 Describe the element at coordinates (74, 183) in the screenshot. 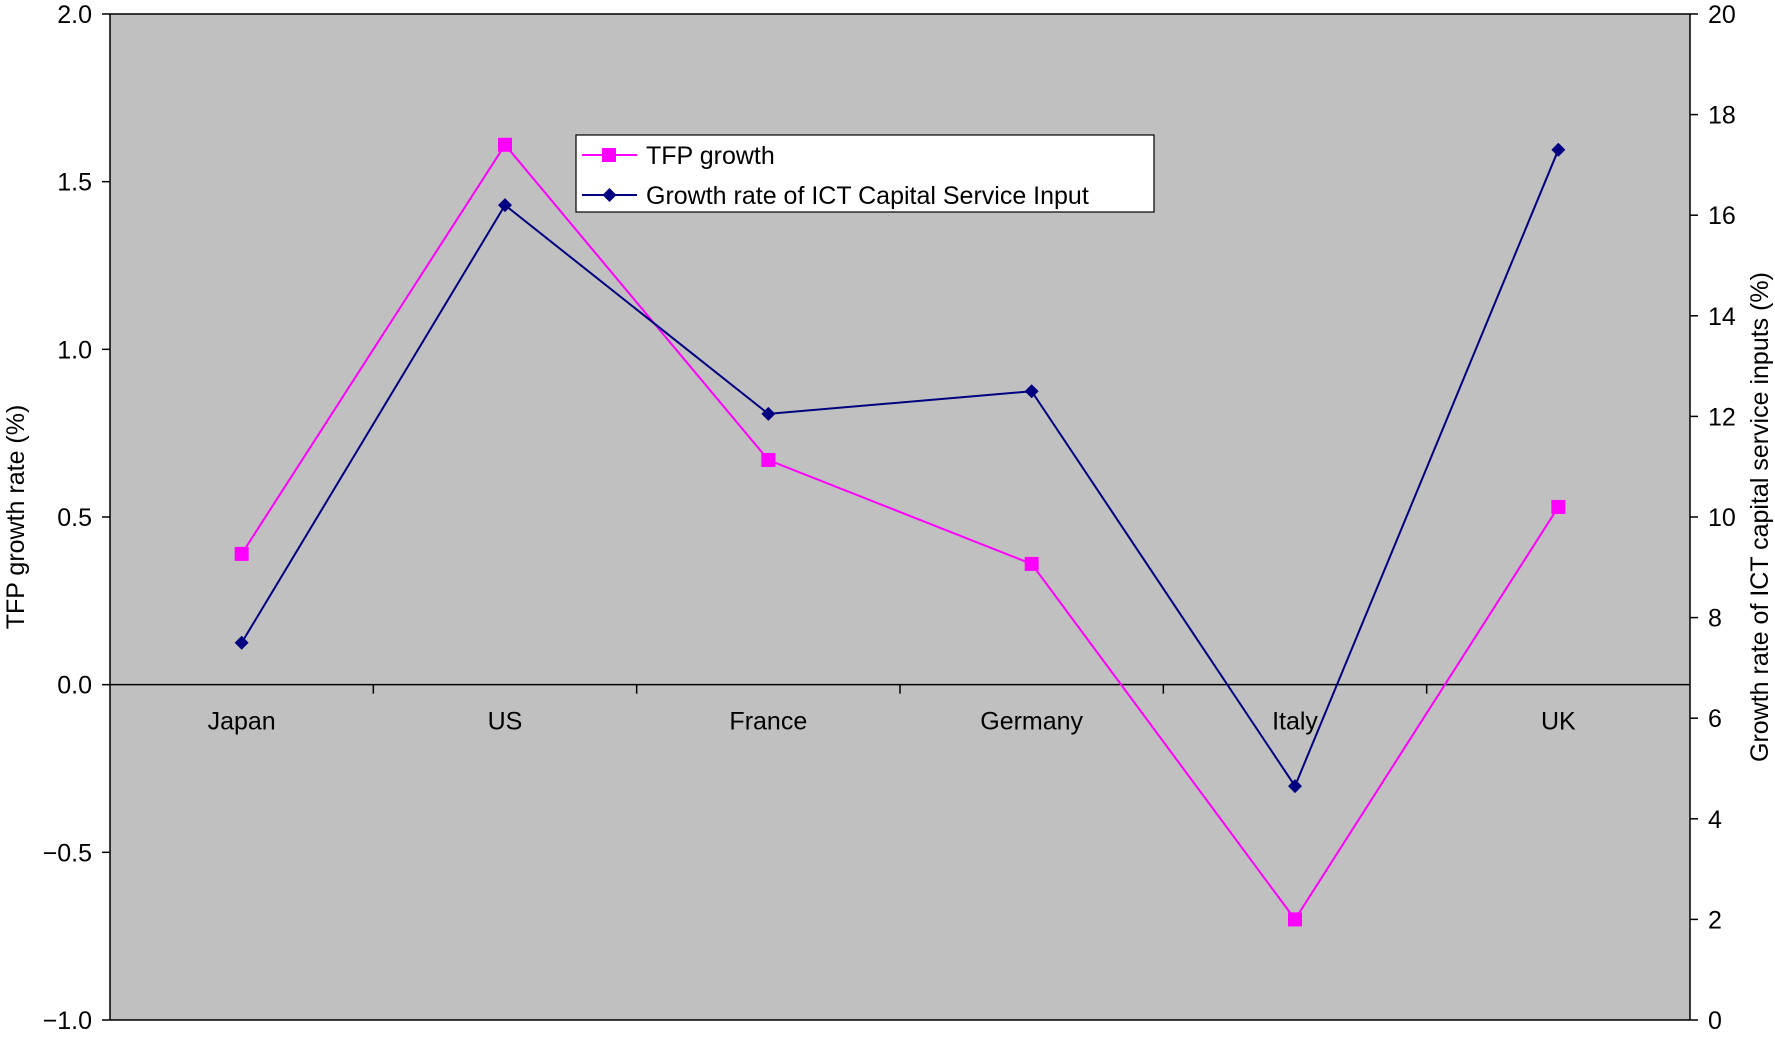

I see `left-tick-label: 1.5` at that location.